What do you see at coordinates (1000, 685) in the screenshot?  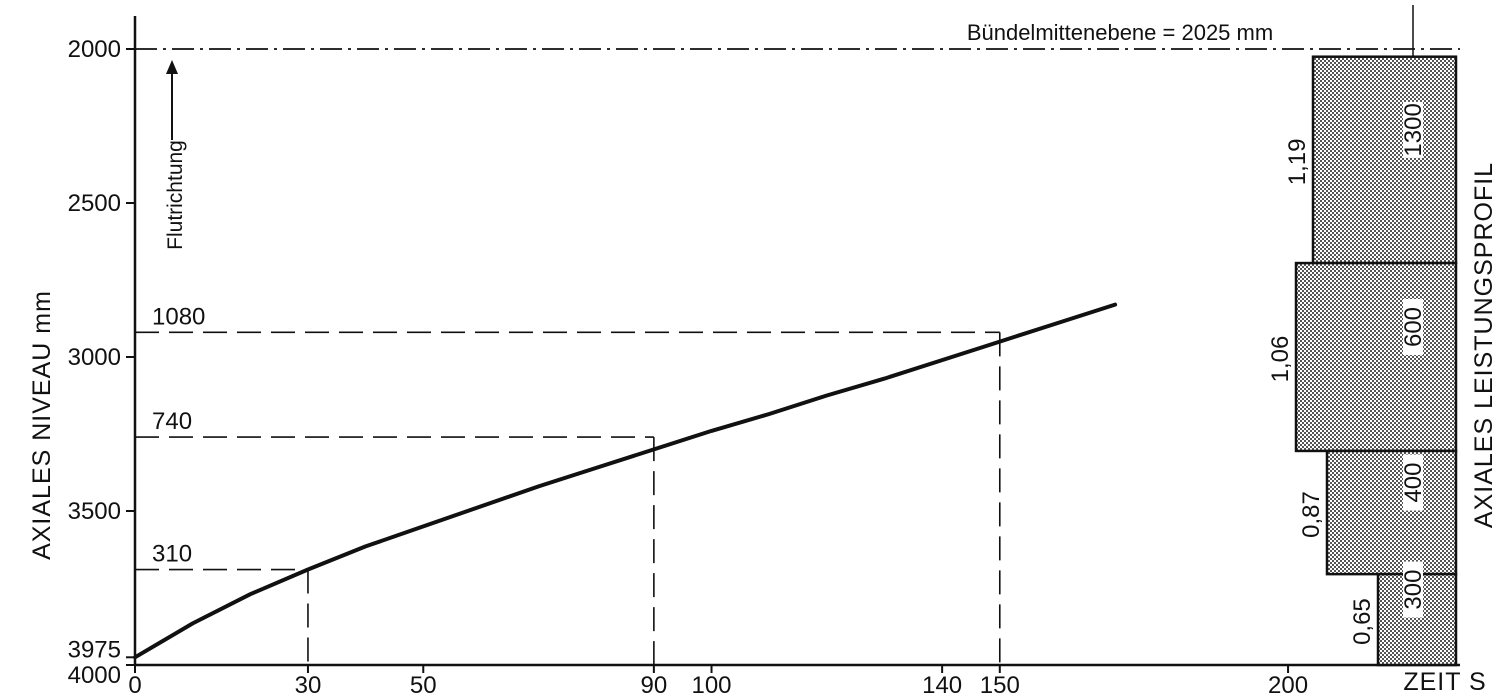 I see `x-tick-label: 150` at bounding box center [1000, 685].